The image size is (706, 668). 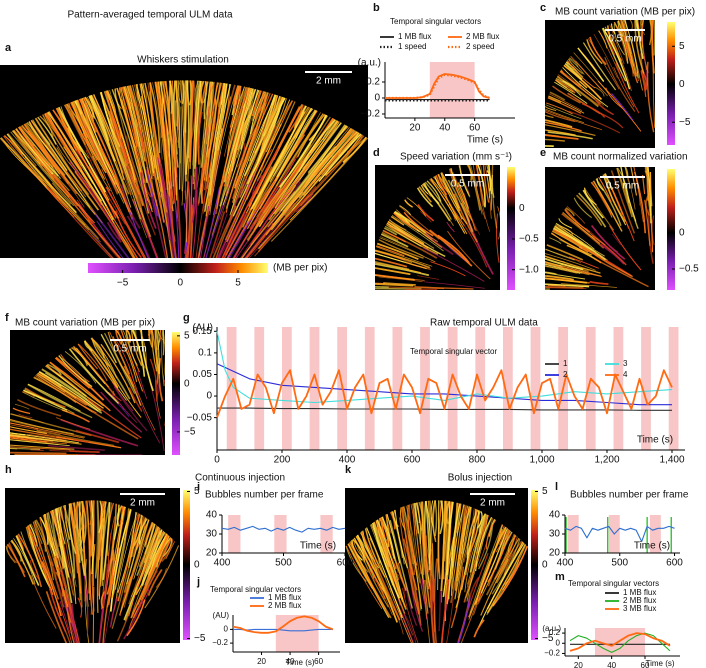 I want to click on panel-label: d, so click(x=376, y=153).